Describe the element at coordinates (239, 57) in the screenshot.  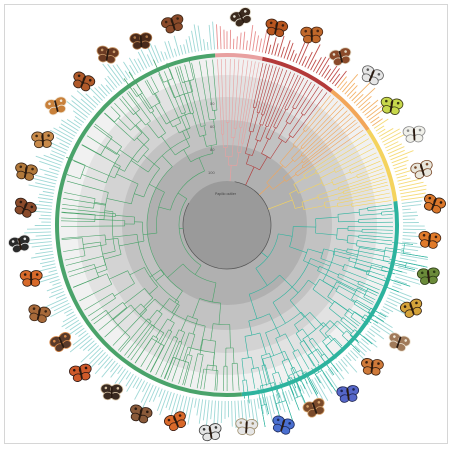
I see `clade-arc-clade-pink` at that location.